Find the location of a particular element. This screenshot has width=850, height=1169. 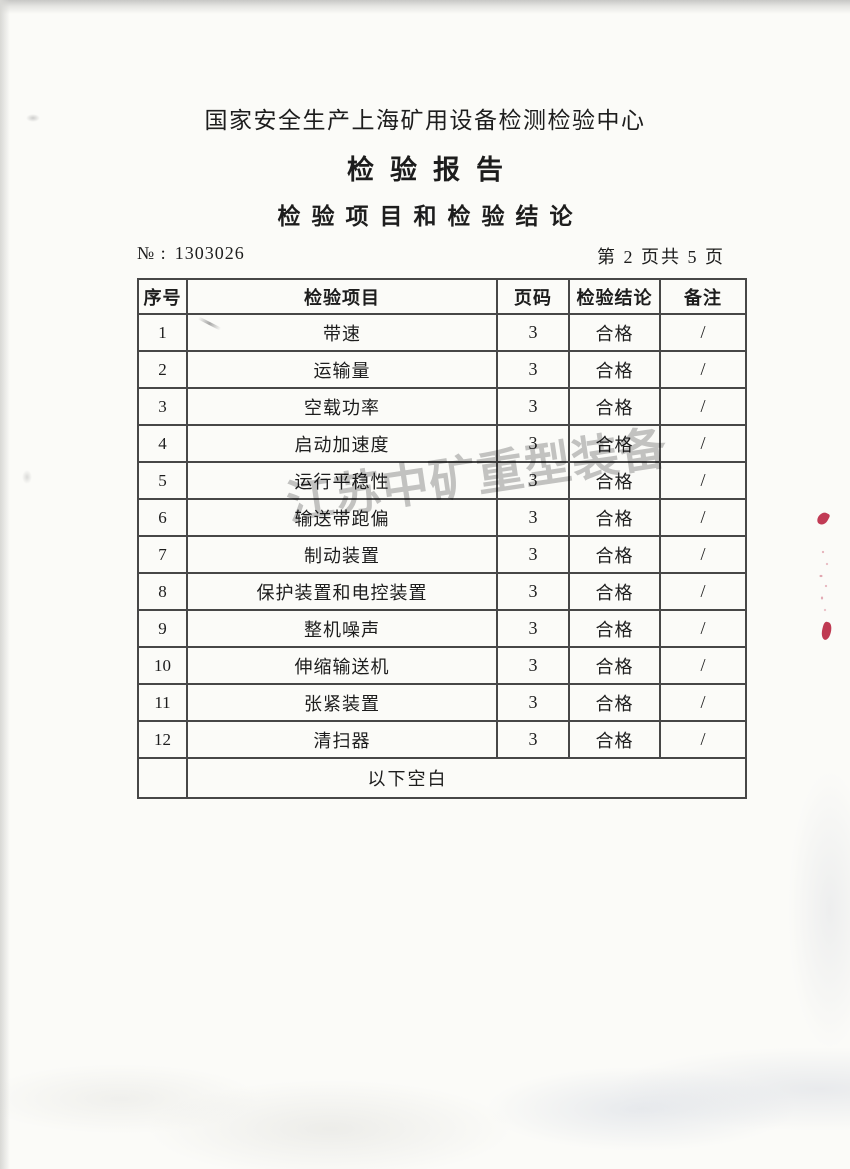

report-title: 检验报告 is located at coordinates (433, 170).